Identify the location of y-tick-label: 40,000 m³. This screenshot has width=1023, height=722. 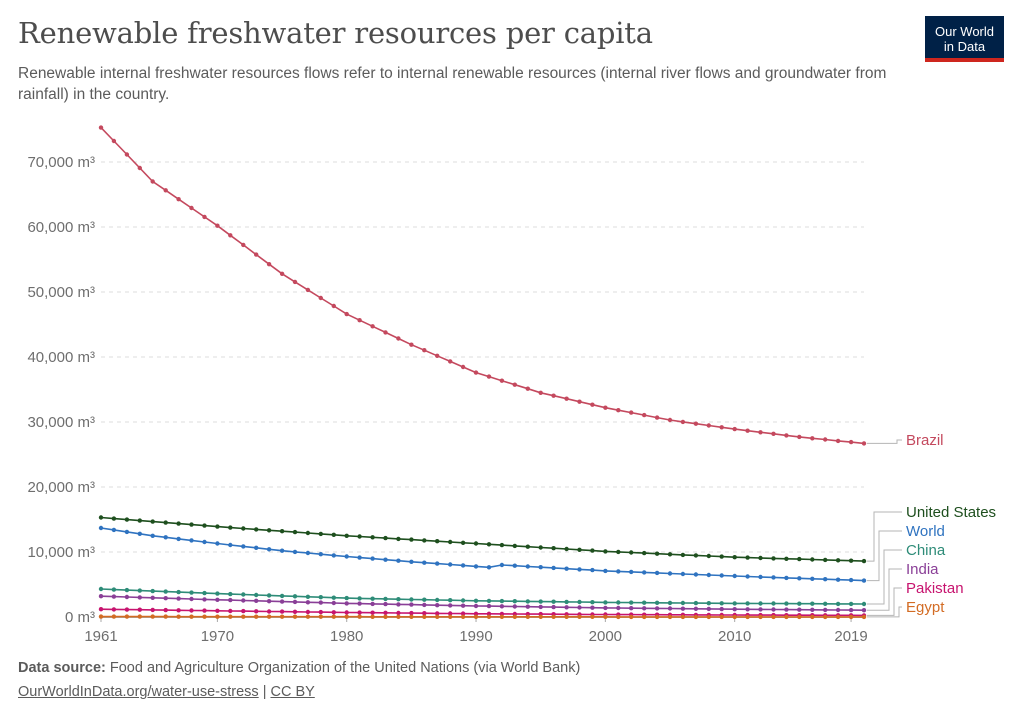
(61, 357).